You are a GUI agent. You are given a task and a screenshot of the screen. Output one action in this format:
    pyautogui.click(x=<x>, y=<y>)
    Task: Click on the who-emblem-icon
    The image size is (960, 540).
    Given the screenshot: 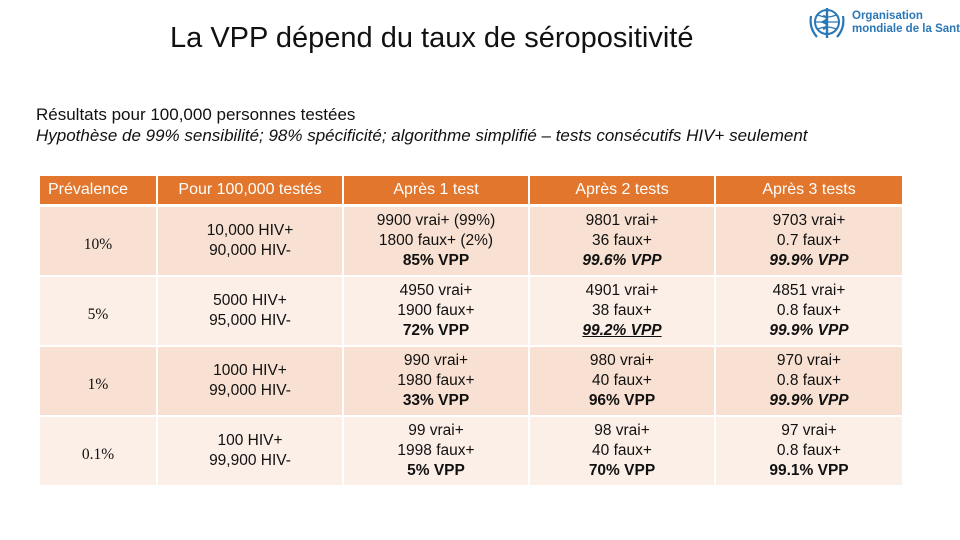 What is the action you would take?
    pyautogui.click(x=827, y=23)
    